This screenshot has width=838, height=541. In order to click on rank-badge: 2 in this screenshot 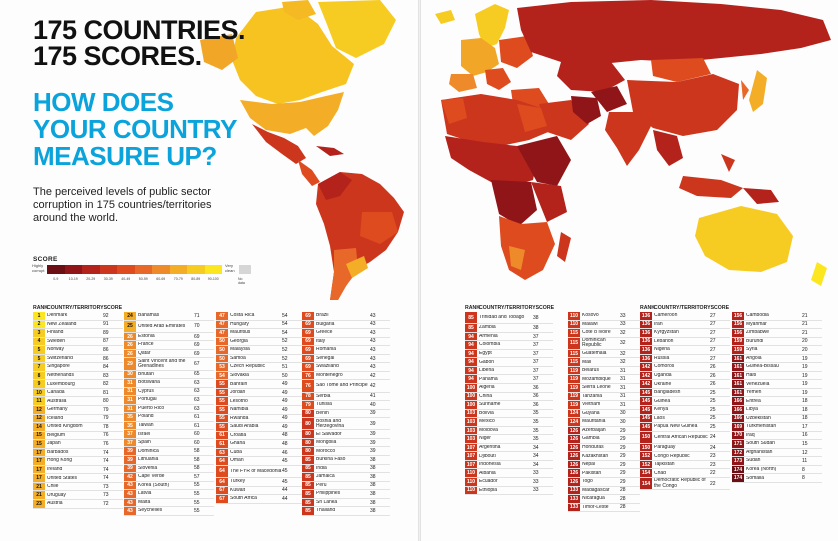, I will do `click(39, 324)`.